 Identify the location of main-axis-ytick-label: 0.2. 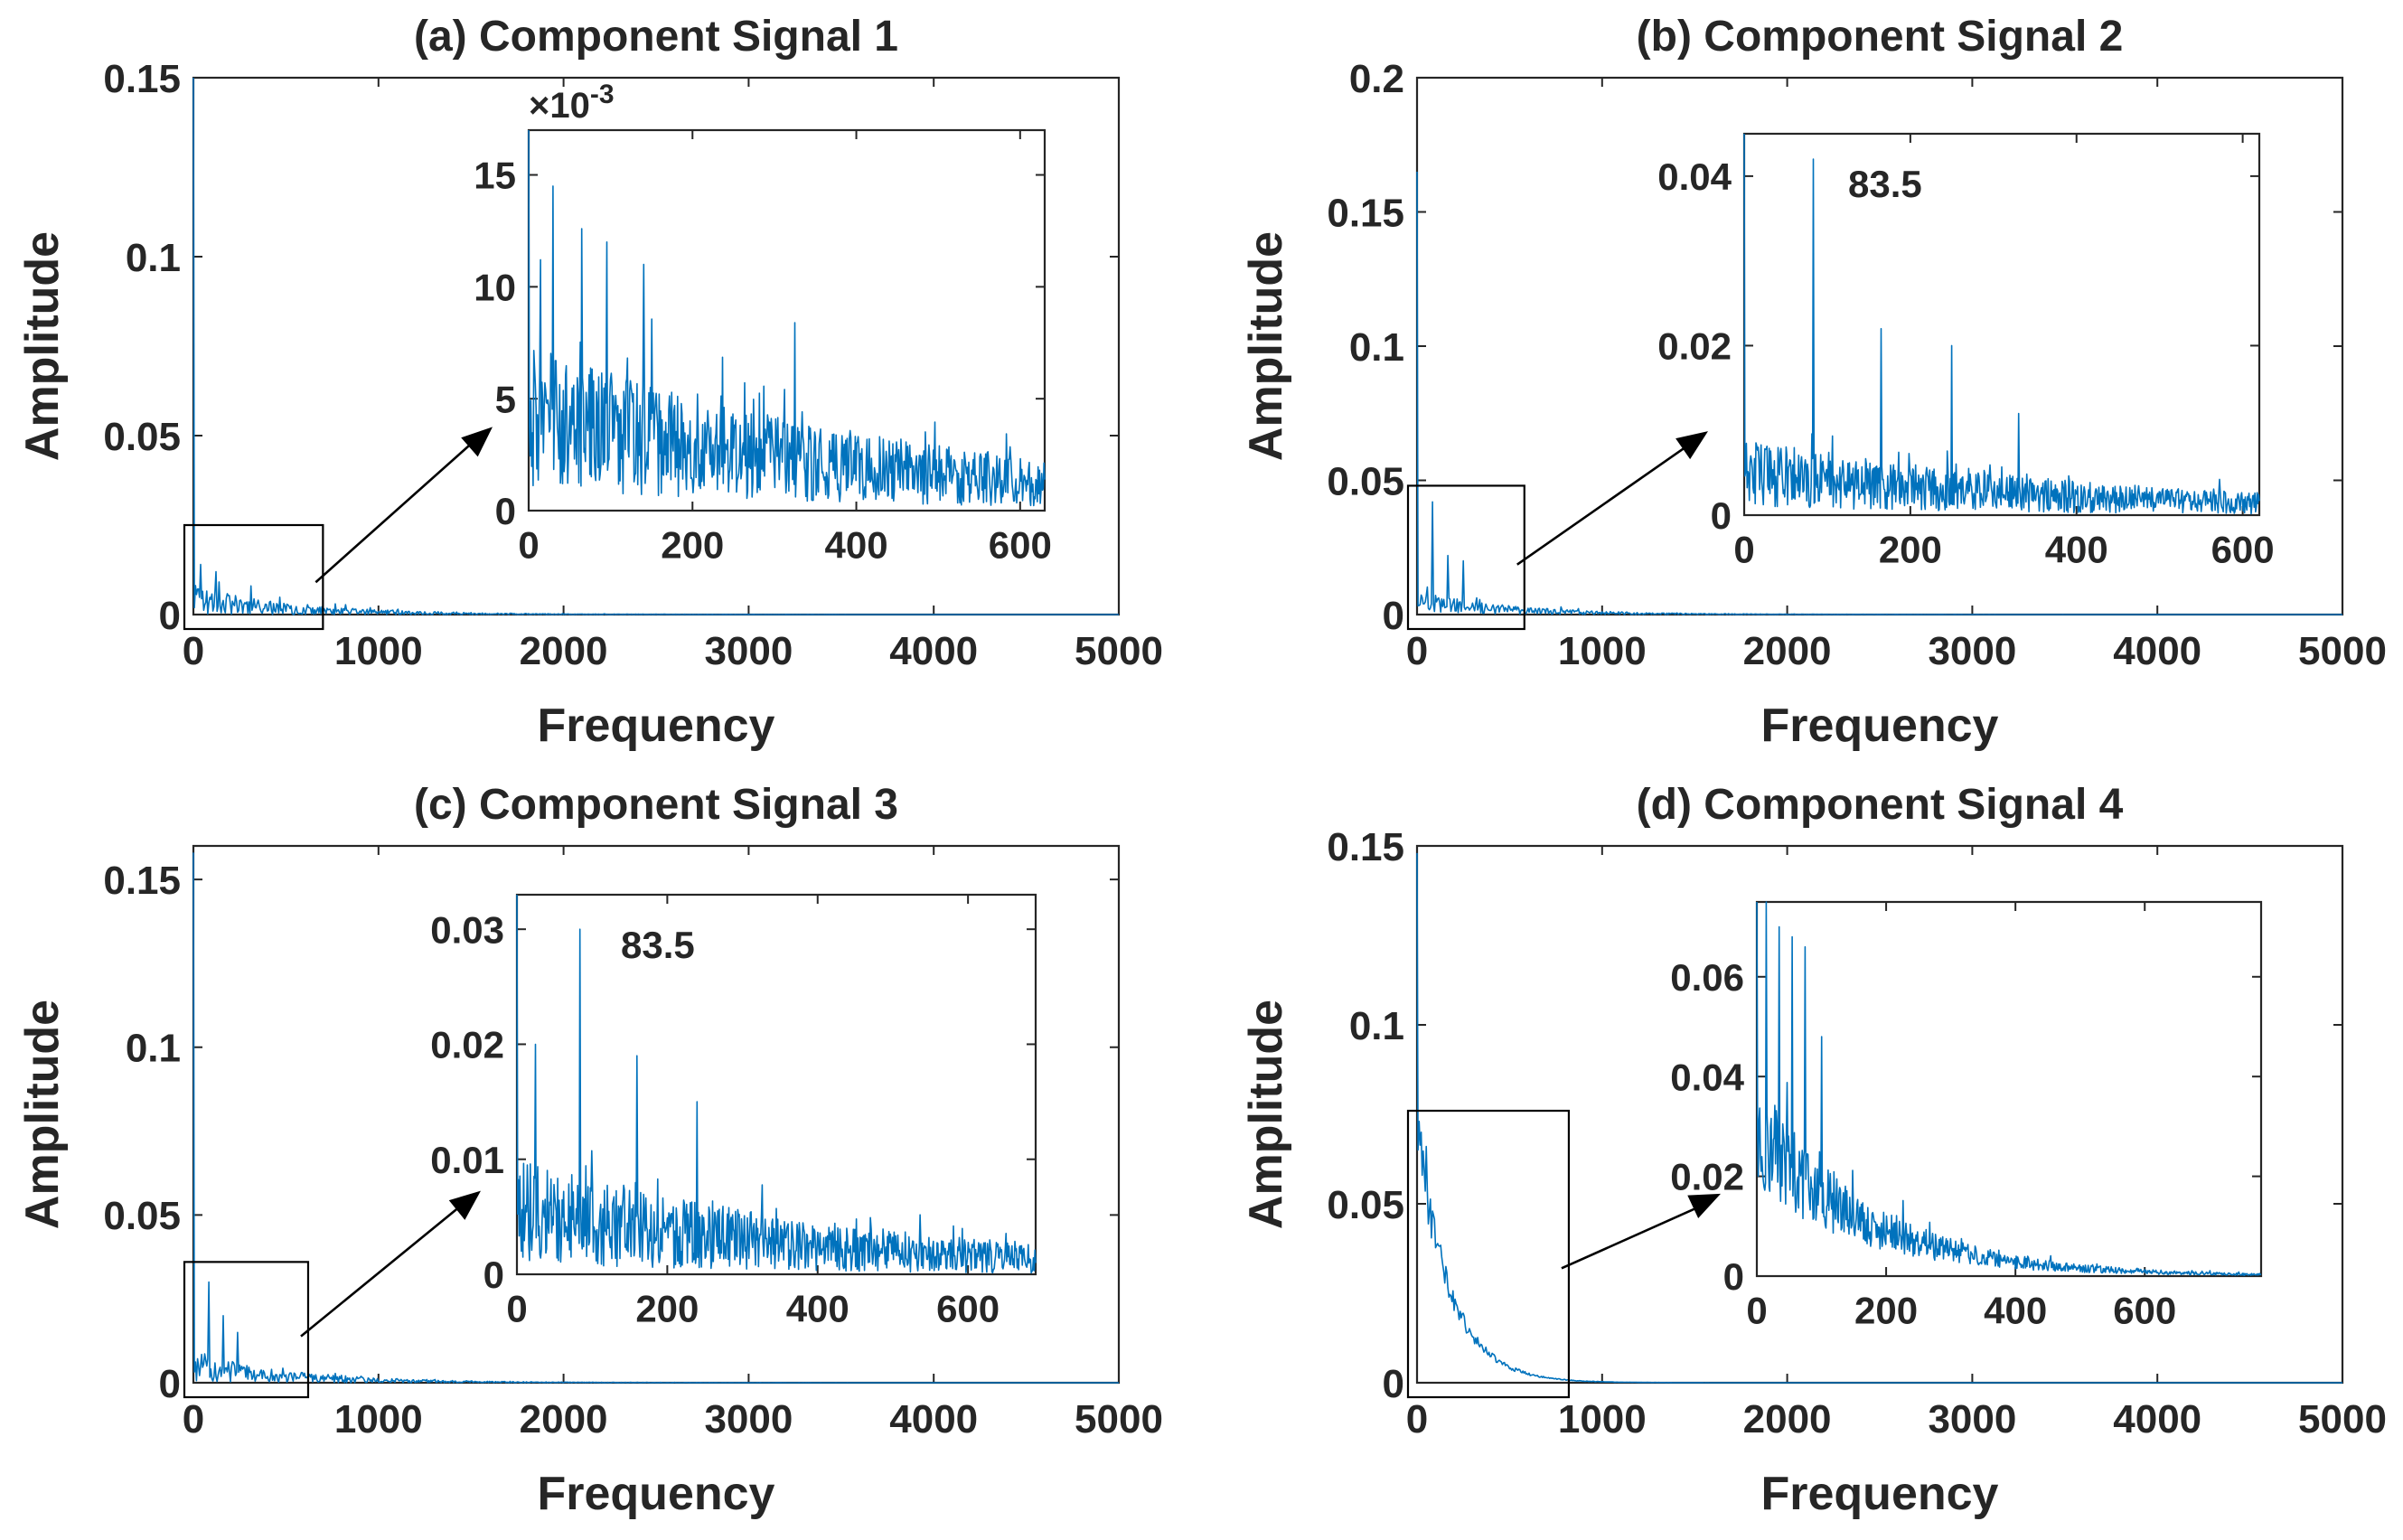
(1376, 79).